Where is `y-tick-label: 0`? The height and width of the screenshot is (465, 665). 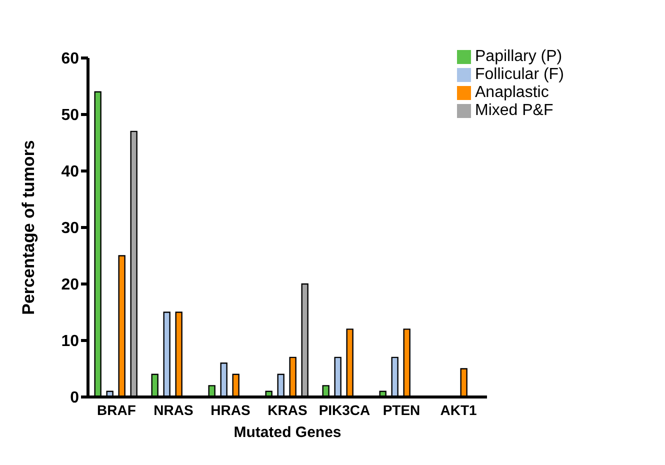 y-tick-label: 0 is located at coordinates (75, 398).